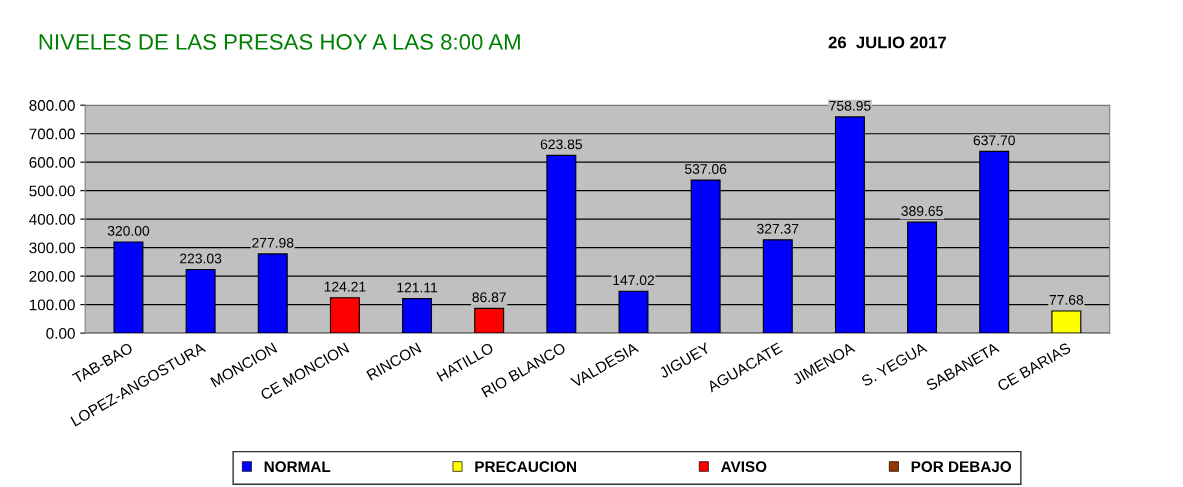 This screenshot has height=487, width=1183. What do you see at coordinates (52, 276) in the screenshot?
I see `y-tick-label: 200.00` at bounding box center [52, 276].